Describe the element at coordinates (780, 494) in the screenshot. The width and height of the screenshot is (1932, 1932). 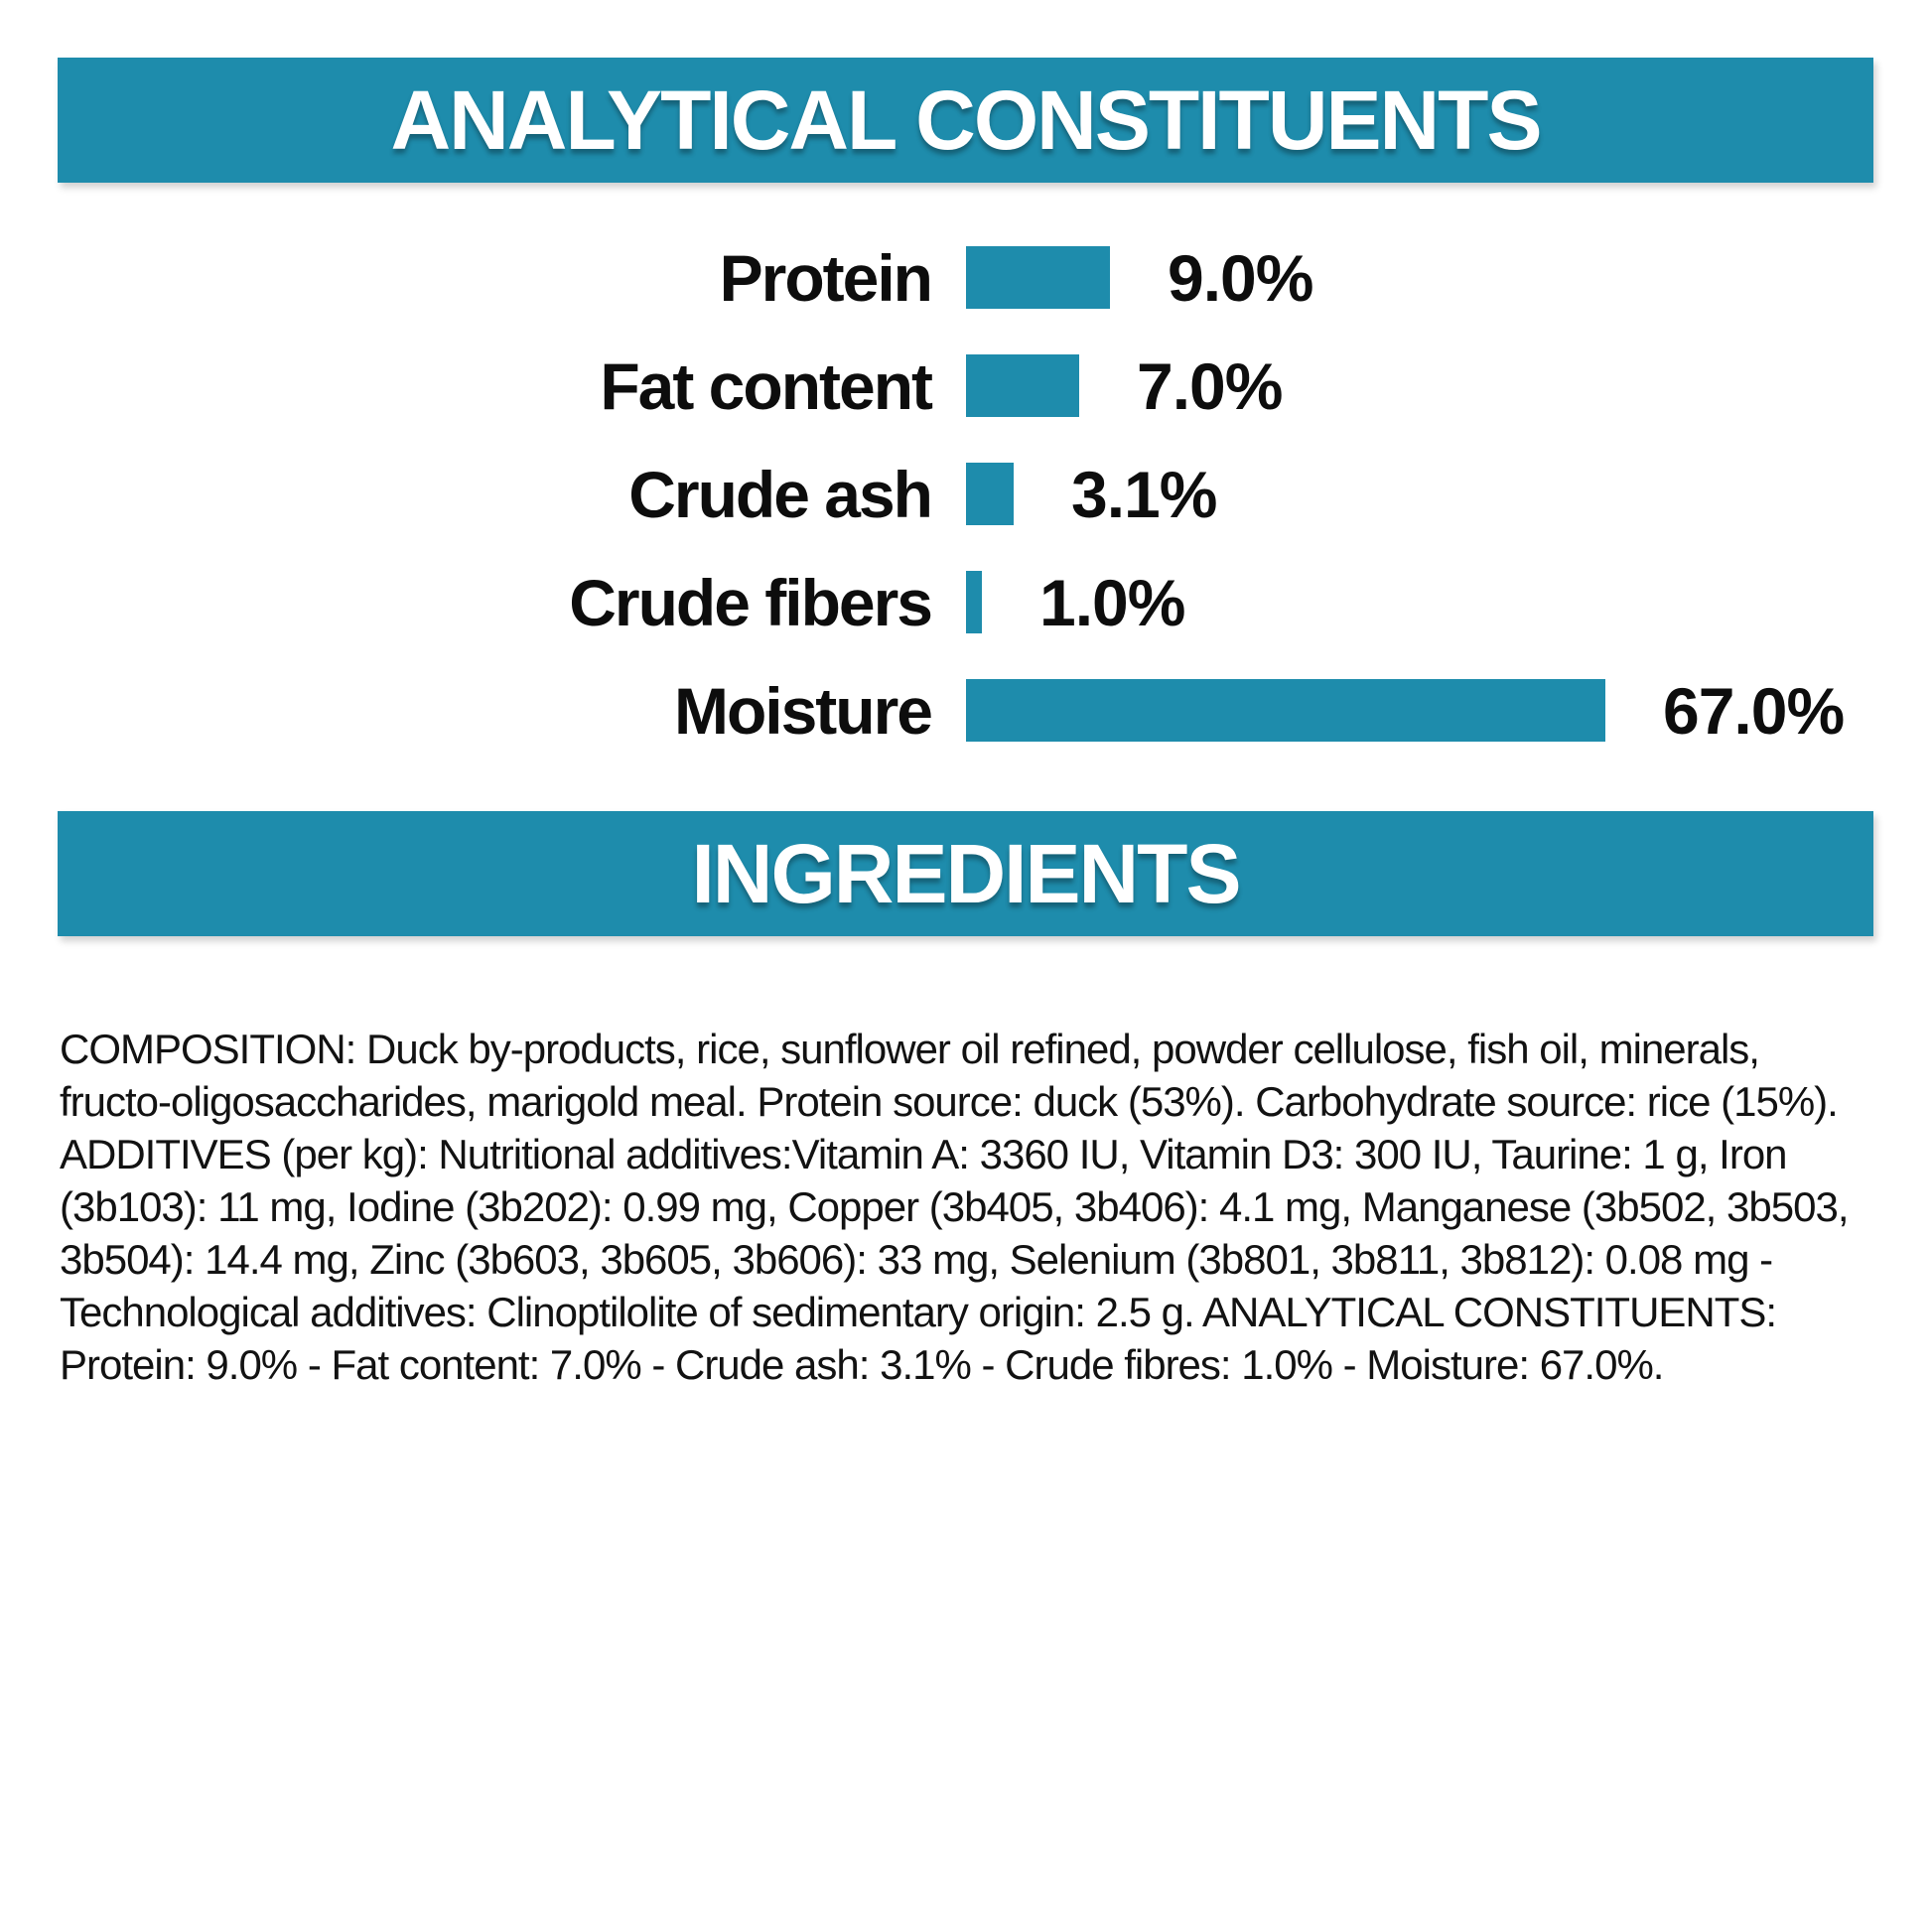
I see `crude-ash-label: Crude ash` at that location.